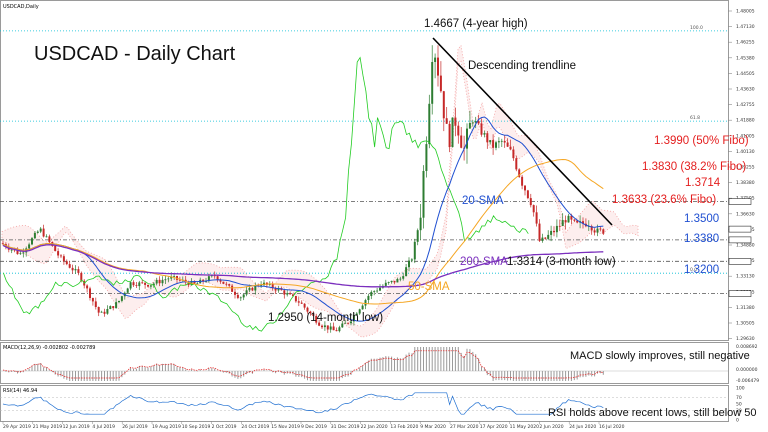 This screenshot has width=768, height=432. What do you see at coordinates (695, 118) in the screenshot?
I see `fib-tag: 61.8` at bounding box center [695, 118].